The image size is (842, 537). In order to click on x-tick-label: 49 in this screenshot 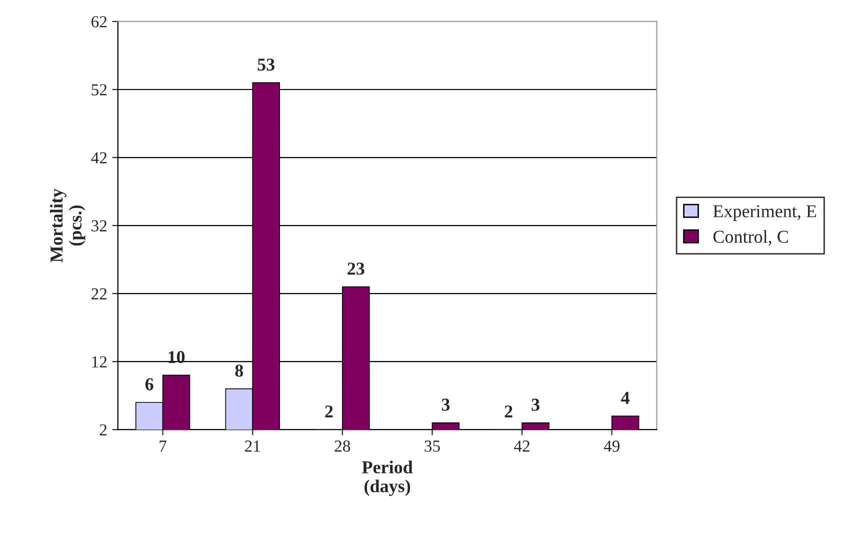, I will do `click(612, 446)`.